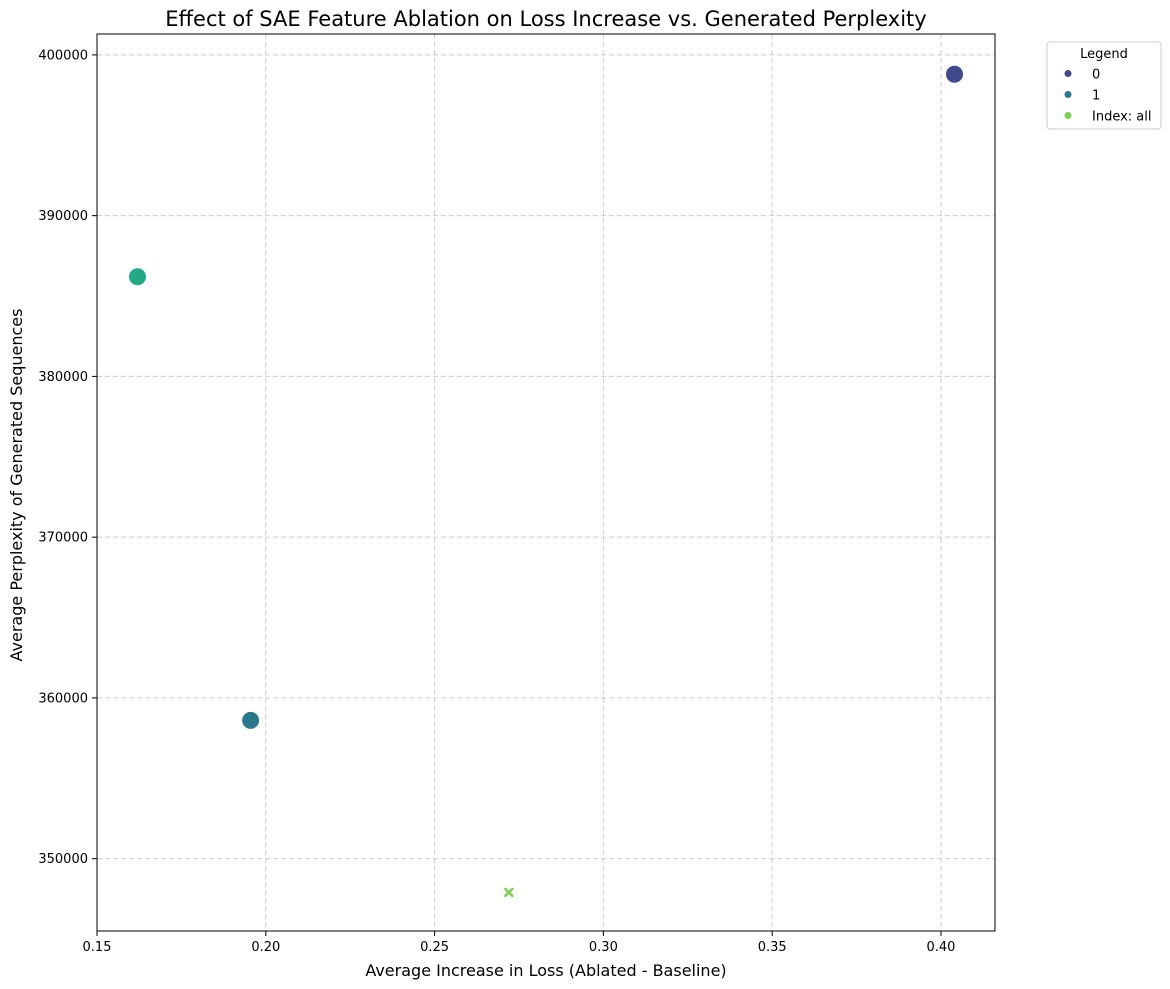 The height and width of the screenshot is (989, 1170). I want to click on y-tick-label: 400000, so click(63, 55).